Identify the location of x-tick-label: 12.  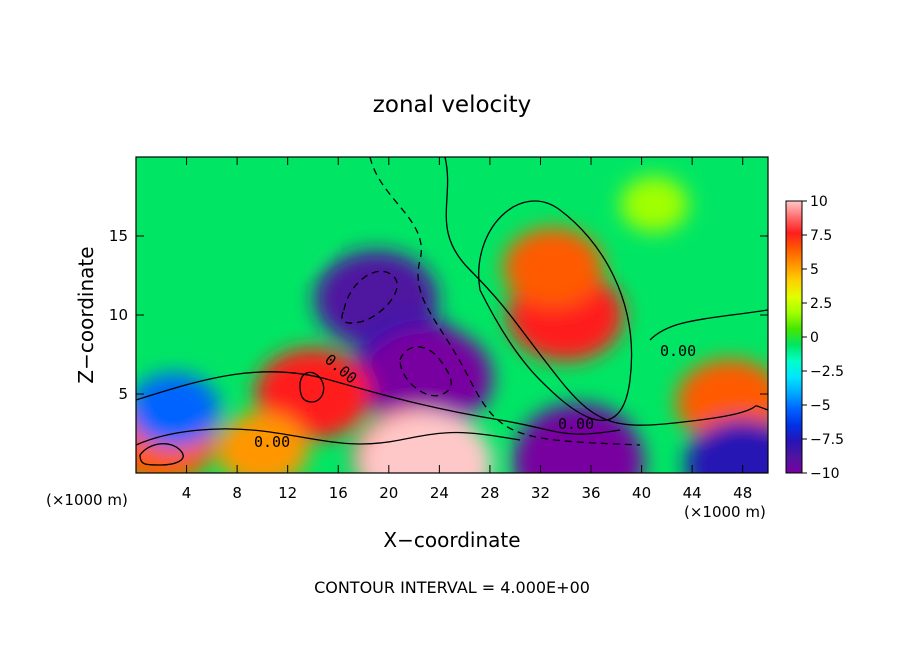
(287, 493).